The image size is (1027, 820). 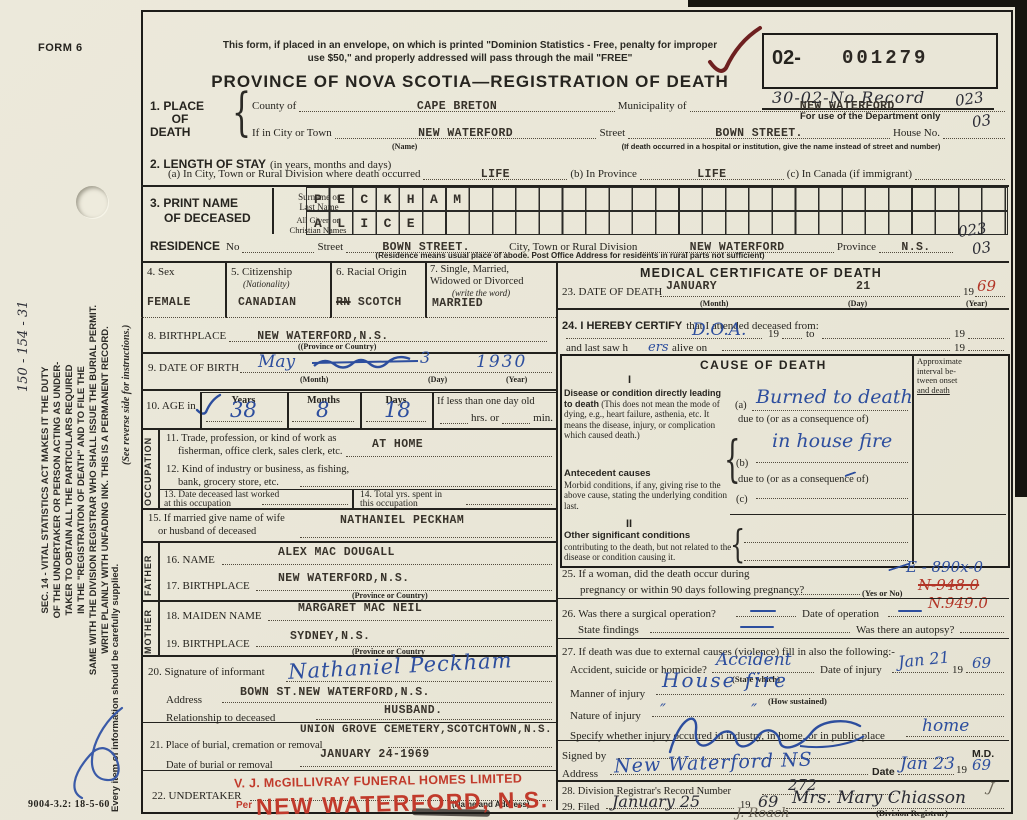 What do you see at coordinates (981, 248) in the screenshot?
I see `handwritten-code: 03` at bounding box center [981, 248].